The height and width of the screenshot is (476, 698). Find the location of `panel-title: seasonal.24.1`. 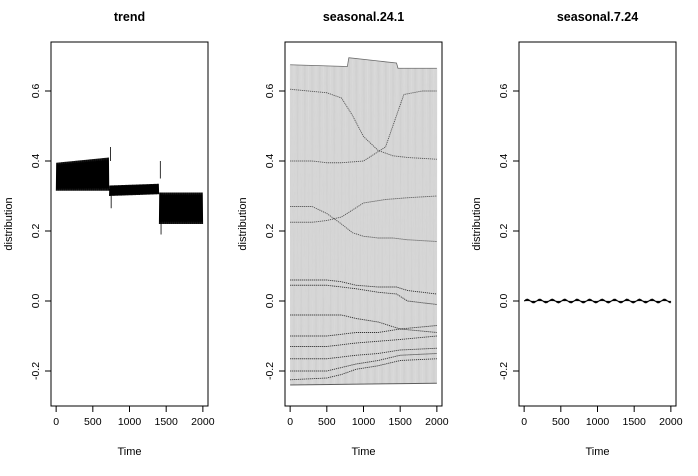

panel-title: seasonal.24.1 is located at coordinates (363, 17).